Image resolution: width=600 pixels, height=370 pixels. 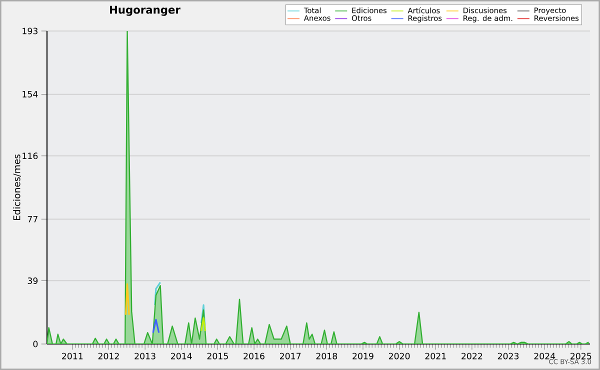 What do you see at coordinates (508, 356) in the screenshot?
I see `x-tick-label: 2023` at bounding box center [508, 356].